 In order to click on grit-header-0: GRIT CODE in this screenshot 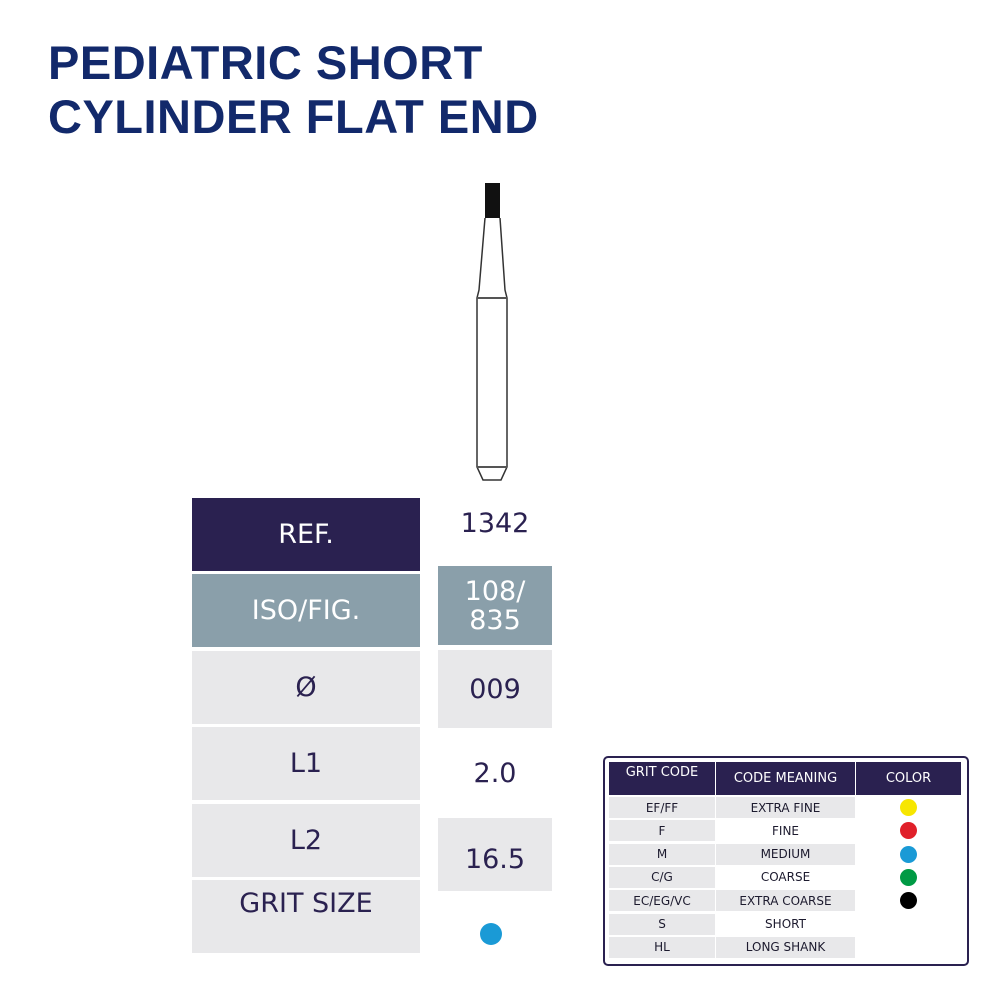, I will do `click(662, 778)`.